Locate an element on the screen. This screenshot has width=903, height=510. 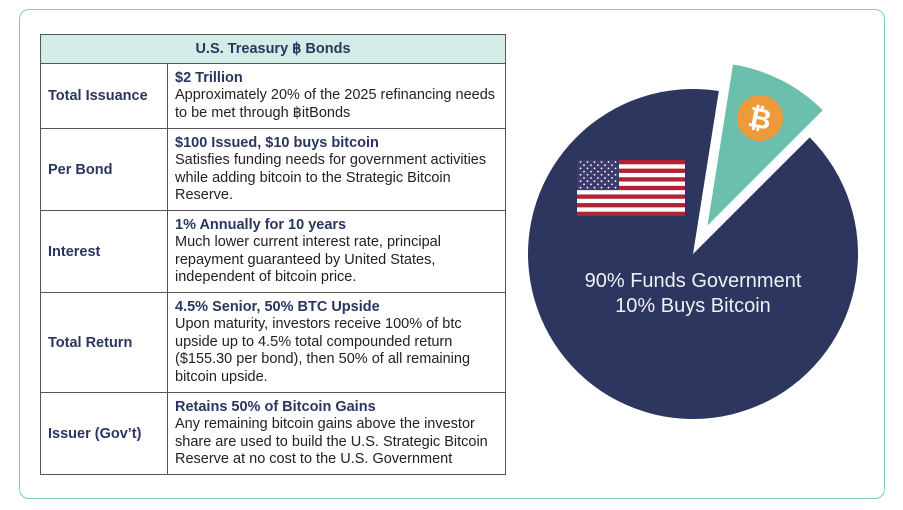
row-headline: $100 Issued, $10 buys bitcoin is located at coordinates (277, 142).